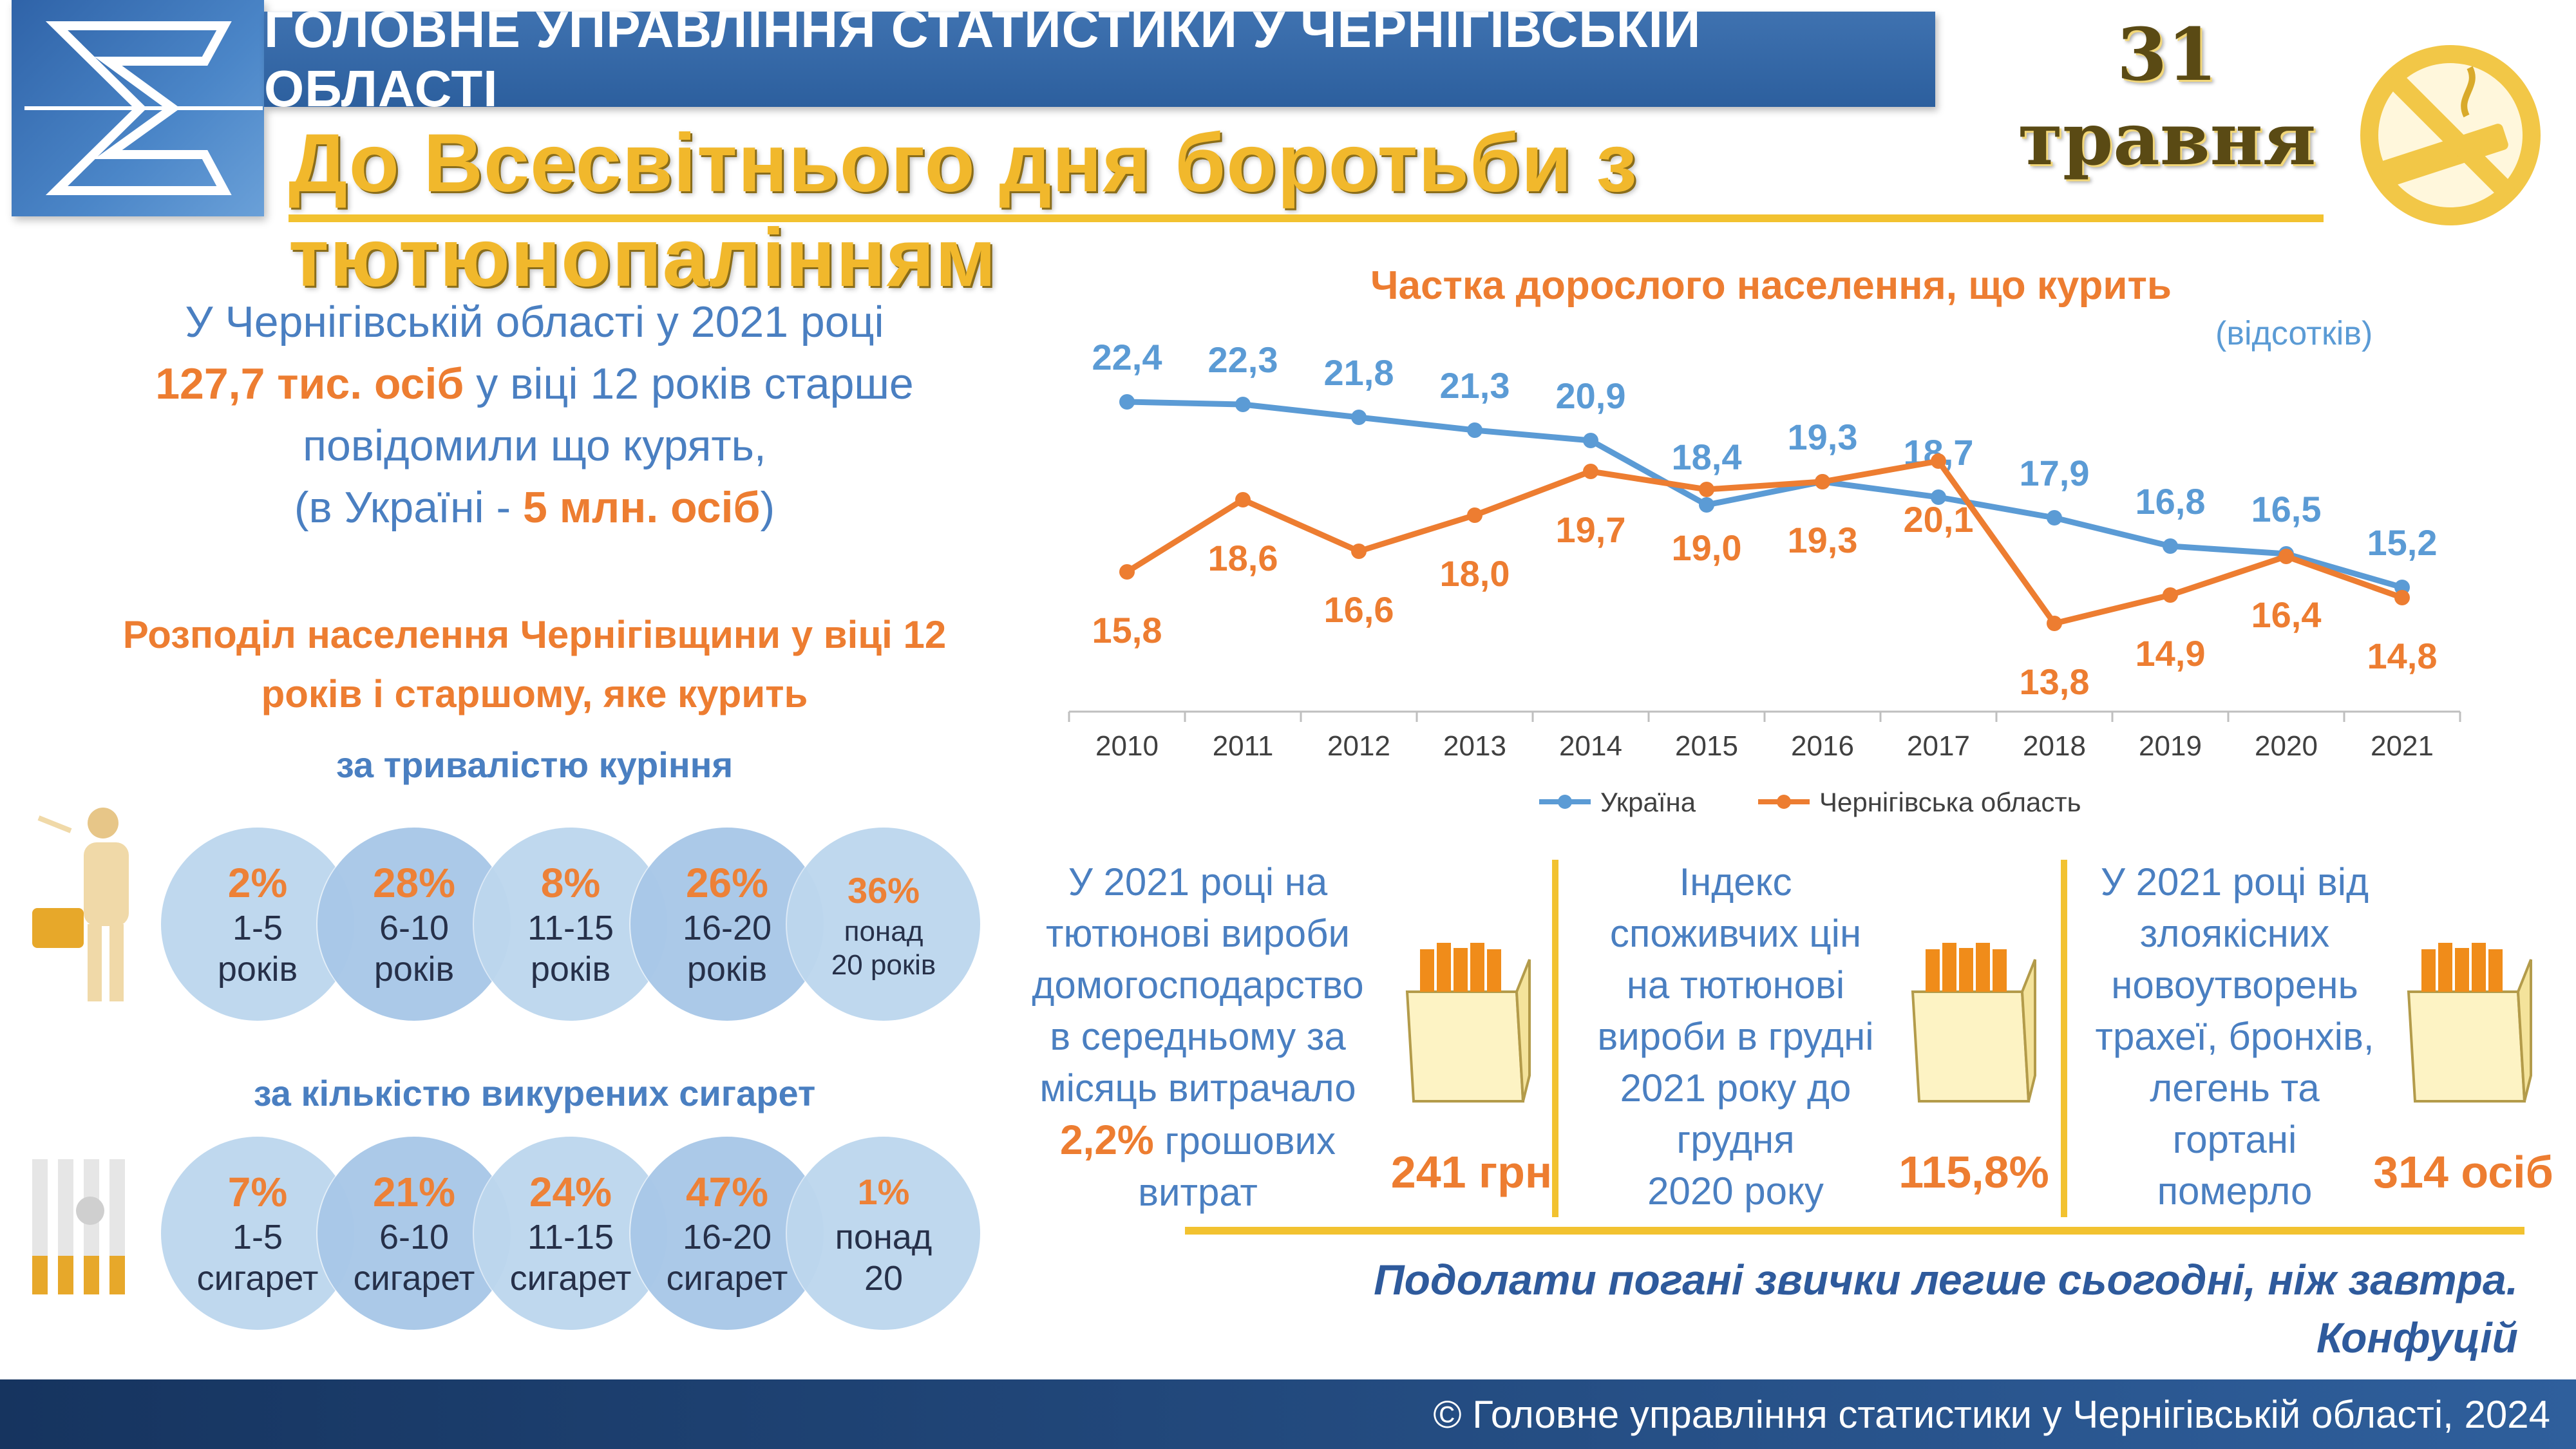 This screenshot has height=1449, width=2576. Describe the element at coordinates (2234, 1139) in the screenshot. I see `fact-line: гортані` at that location.